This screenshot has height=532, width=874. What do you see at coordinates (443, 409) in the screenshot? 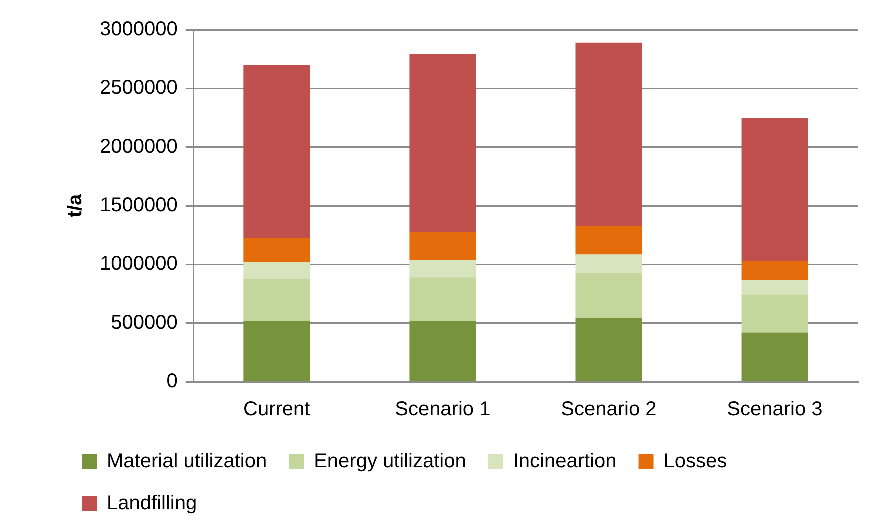
I see `x-tick-label: Scenario 1` at bounding box center [443, 409].